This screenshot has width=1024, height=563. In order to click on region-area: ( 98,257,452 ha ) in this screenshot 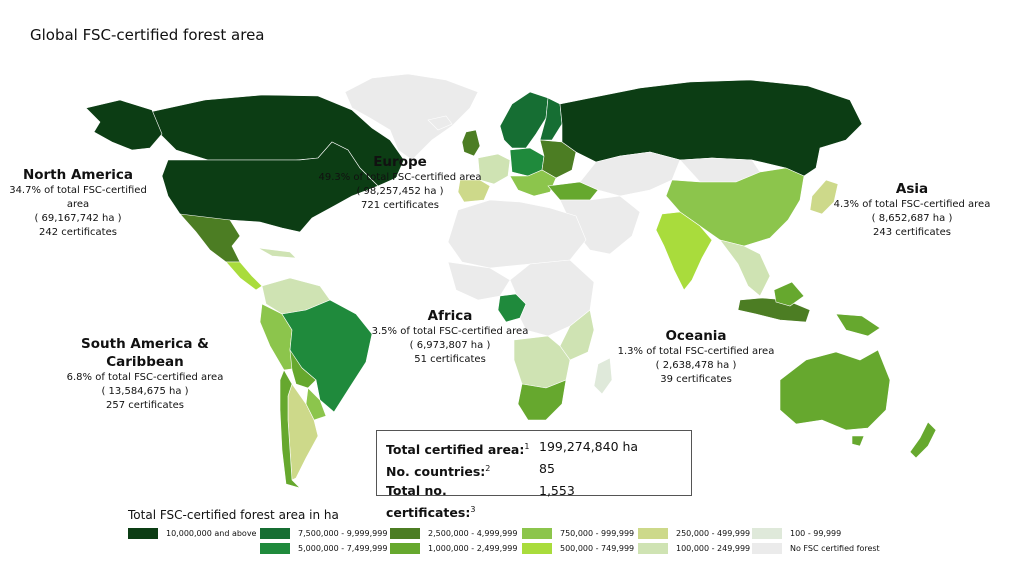, I will do `click(400, 191)`.